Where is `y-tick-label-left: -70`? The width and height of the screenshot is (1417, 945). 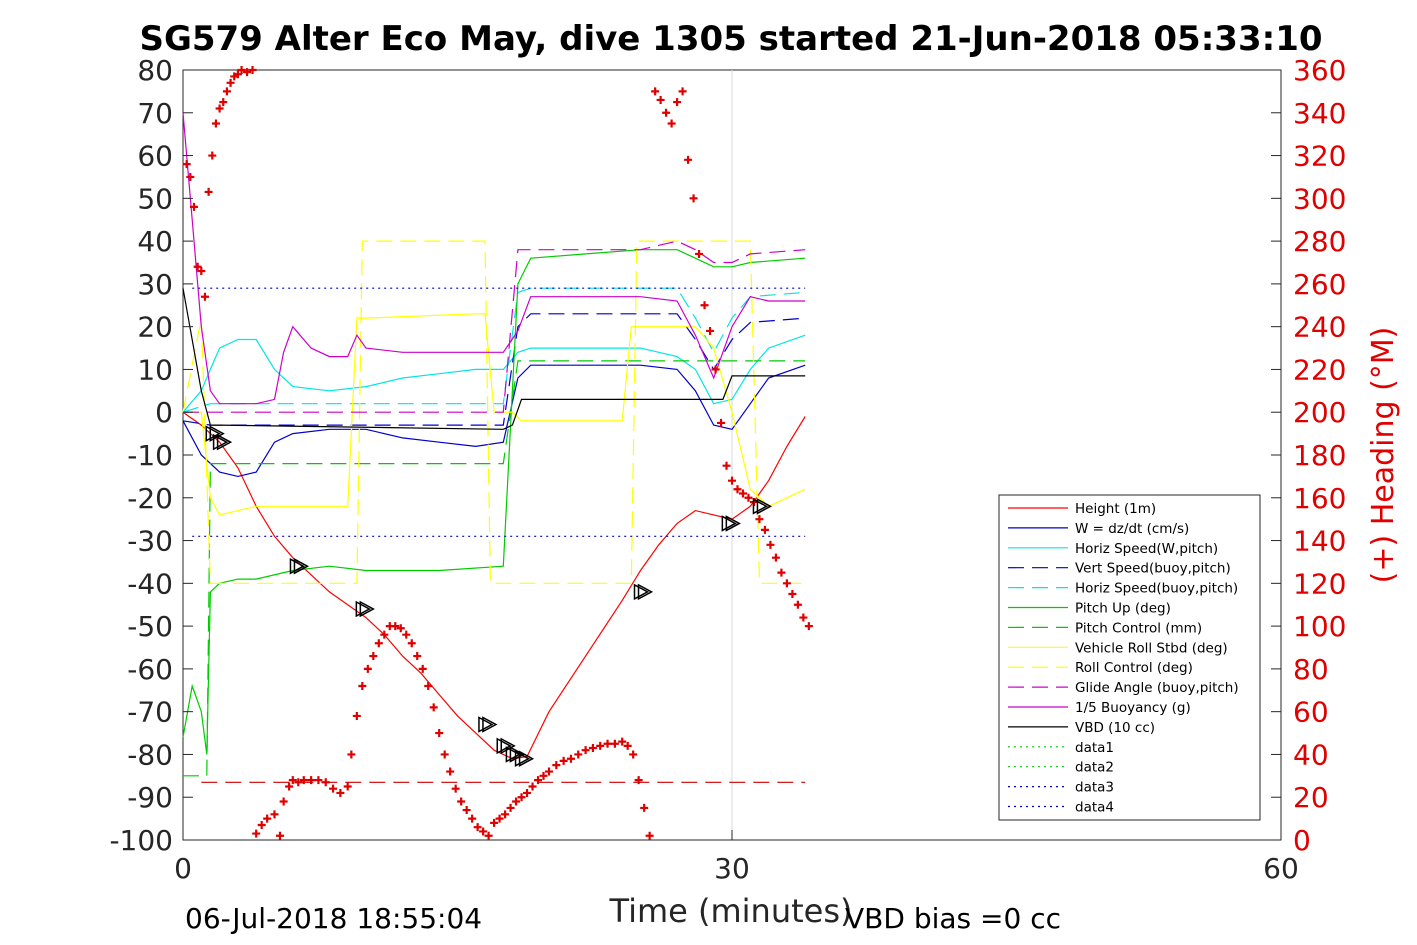
y-tick-label-left: -70 is located at coordinates (150, 712).